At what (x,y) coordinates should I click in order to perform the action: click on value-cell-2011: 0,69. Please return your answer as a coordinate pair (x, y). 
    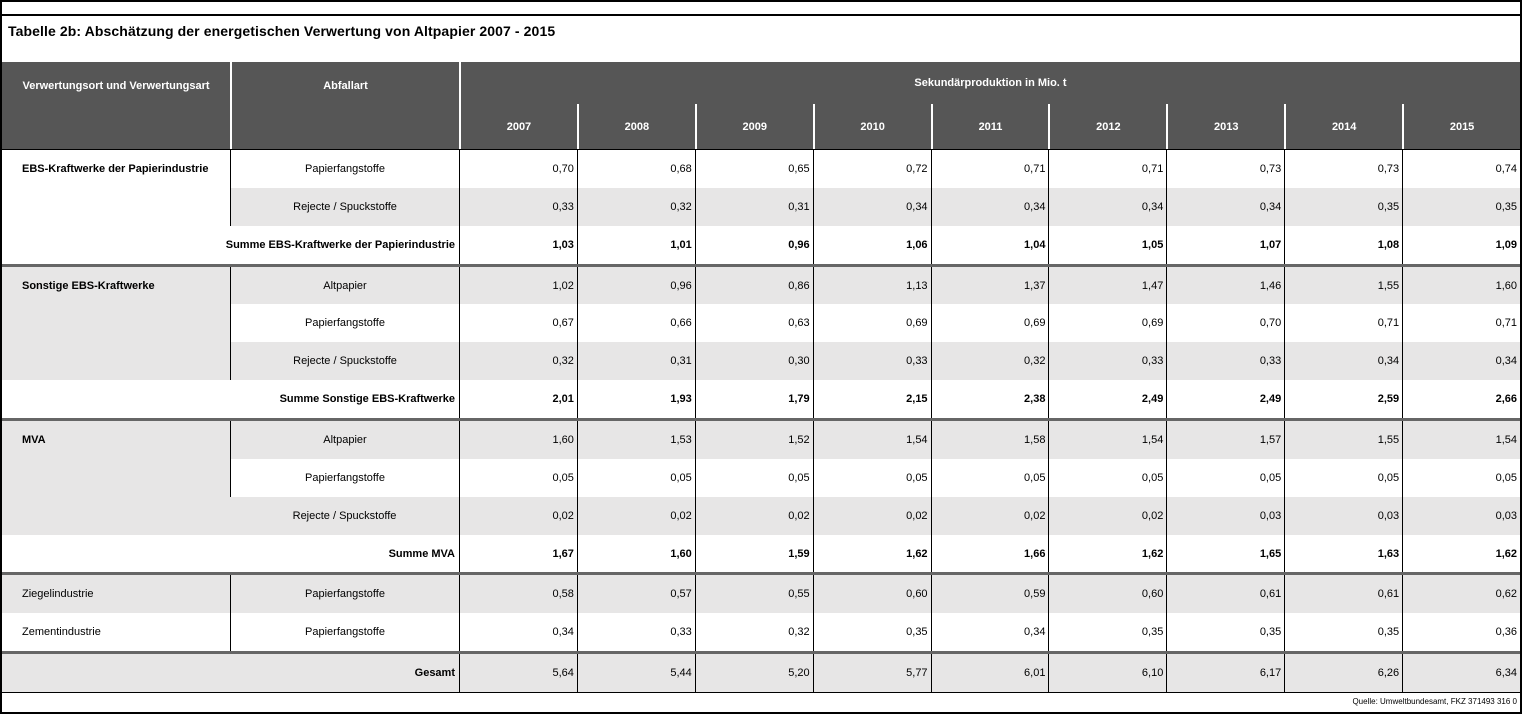
    Looking at the image, I should click on (989, 323).